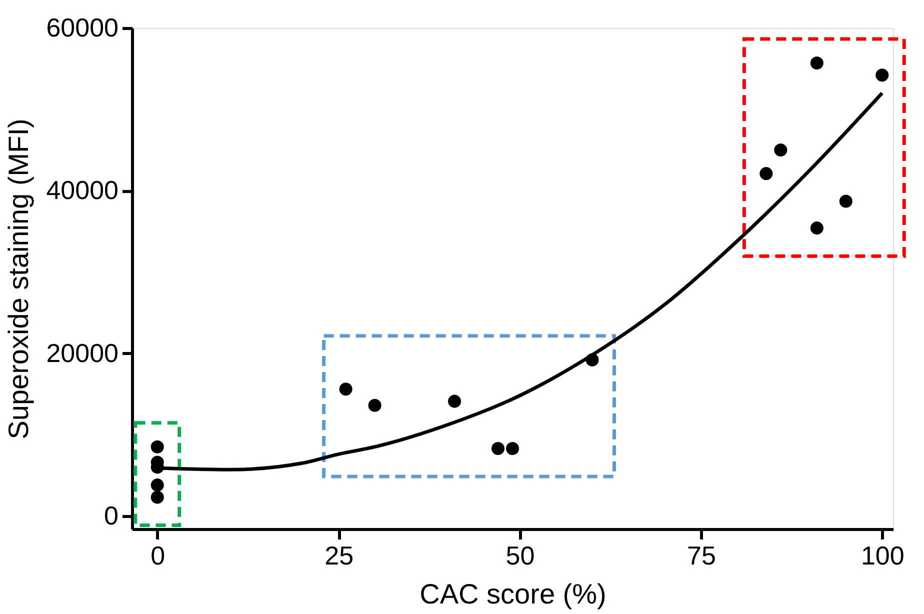 Image resolution: width=924 pixels, height=614 pixels. I want to click on y-tick-label: 20000, so click(82, 353).